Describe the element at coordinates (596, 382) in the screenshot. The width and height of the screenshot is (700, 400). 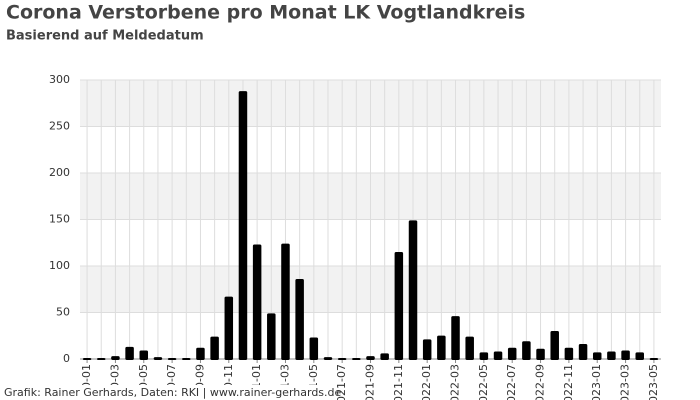
I see `x-tick-label: 2023-01` at that location.